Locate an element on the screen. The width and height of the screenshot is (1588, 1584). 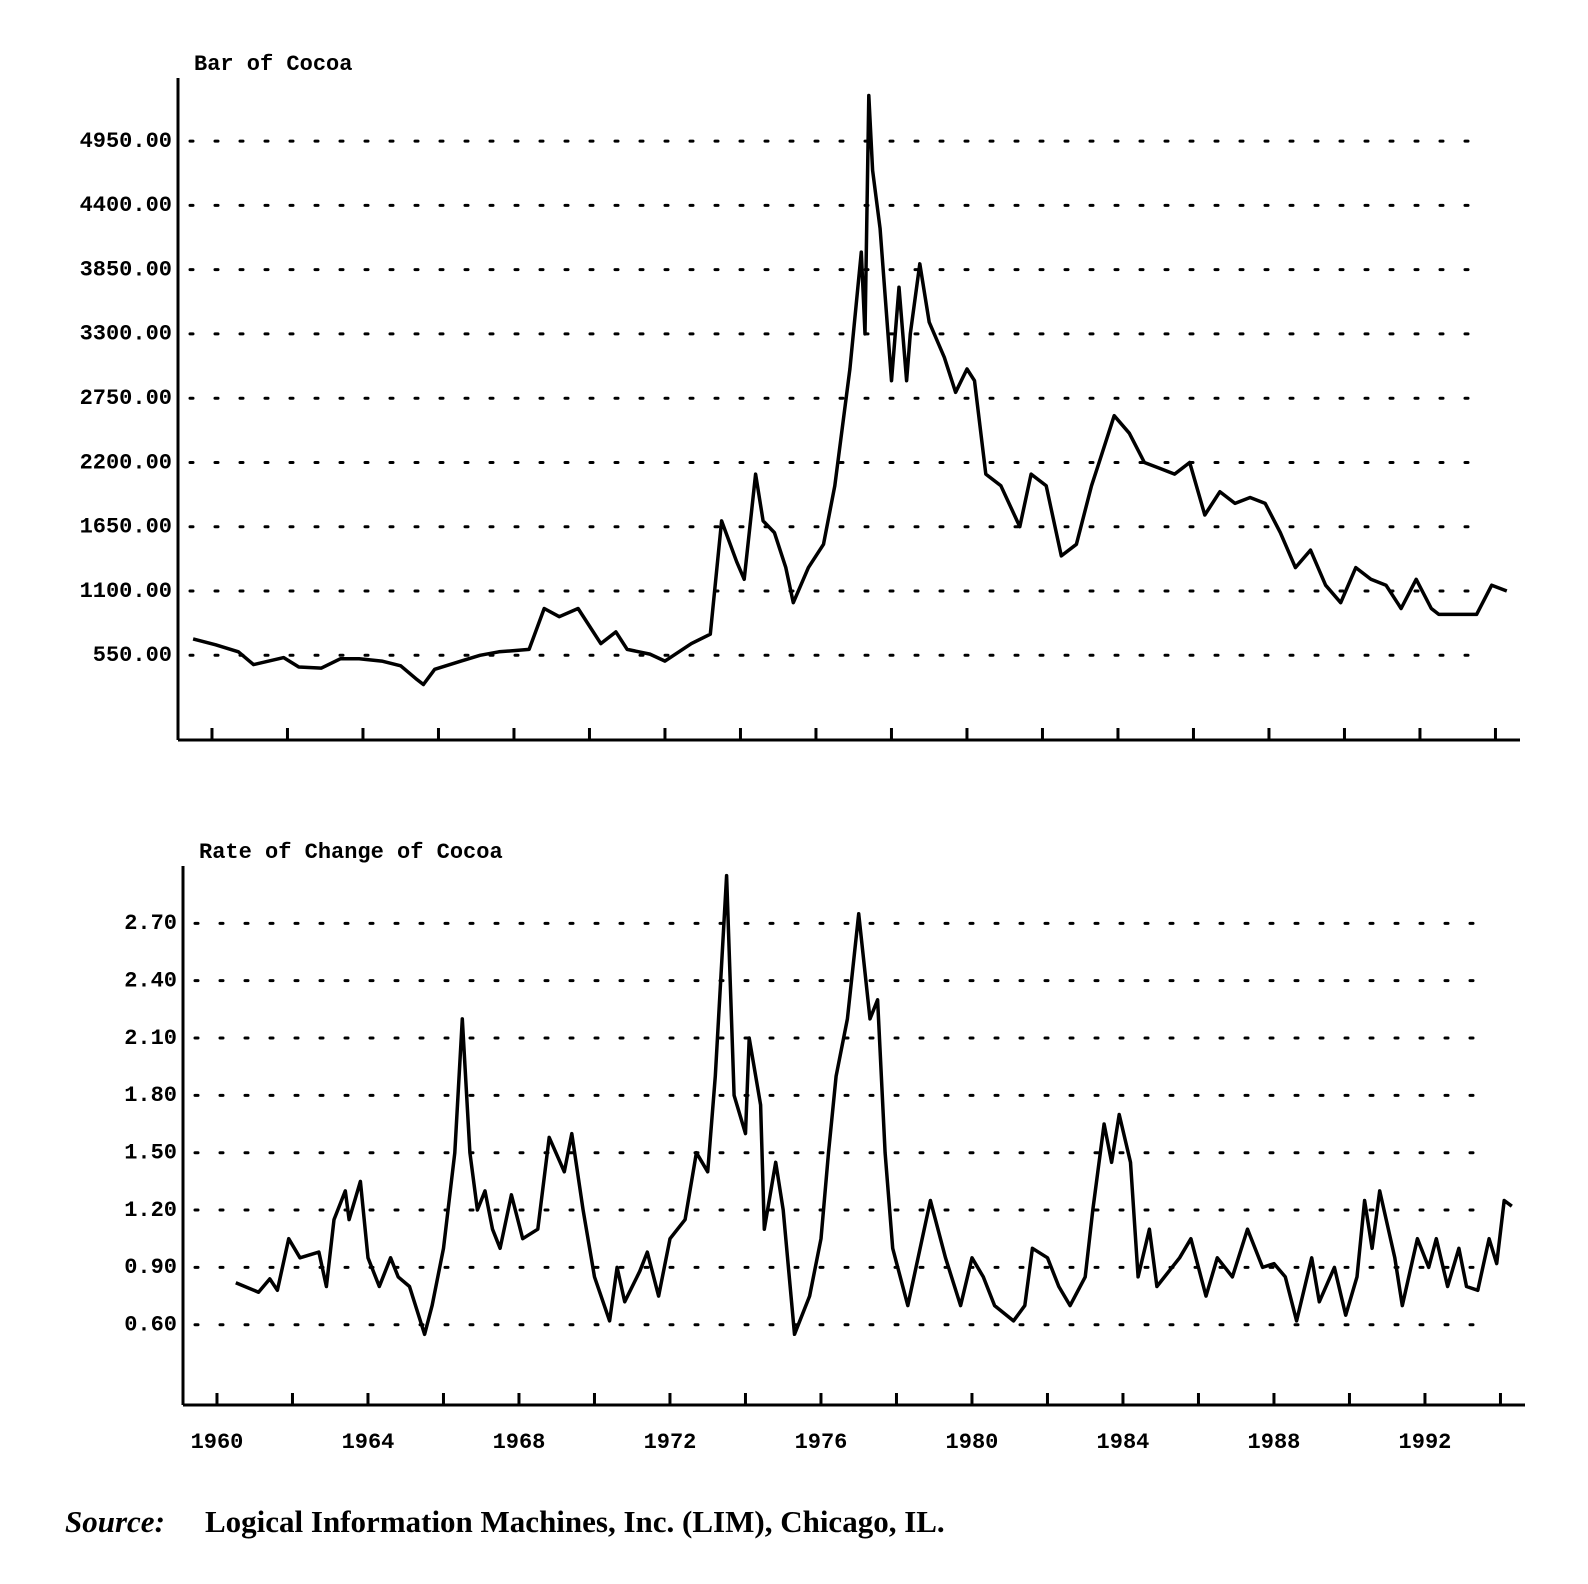
y-tick-label: 1.50 is located at coordinates (150, 1153).